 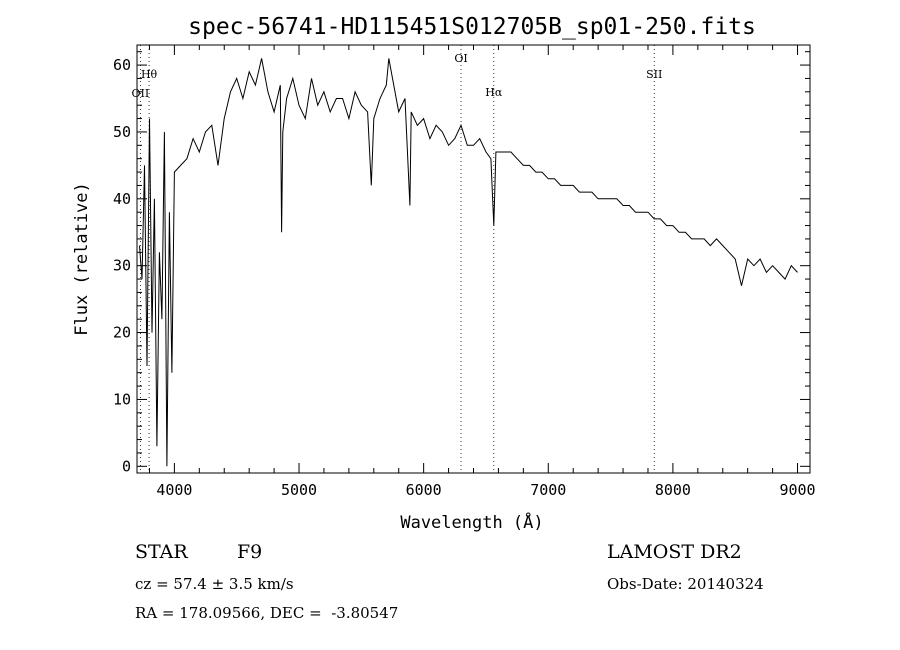 I want to click on x-tick-label: 7000, so click(x=548, y=490).